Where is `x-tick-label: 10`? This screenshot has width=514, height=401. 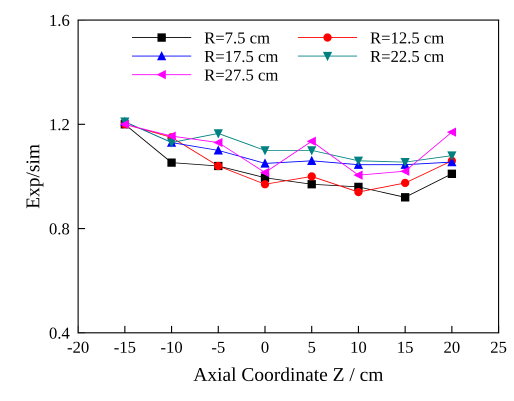
x-tick-label: 10 is located at coordinates (359, 347).